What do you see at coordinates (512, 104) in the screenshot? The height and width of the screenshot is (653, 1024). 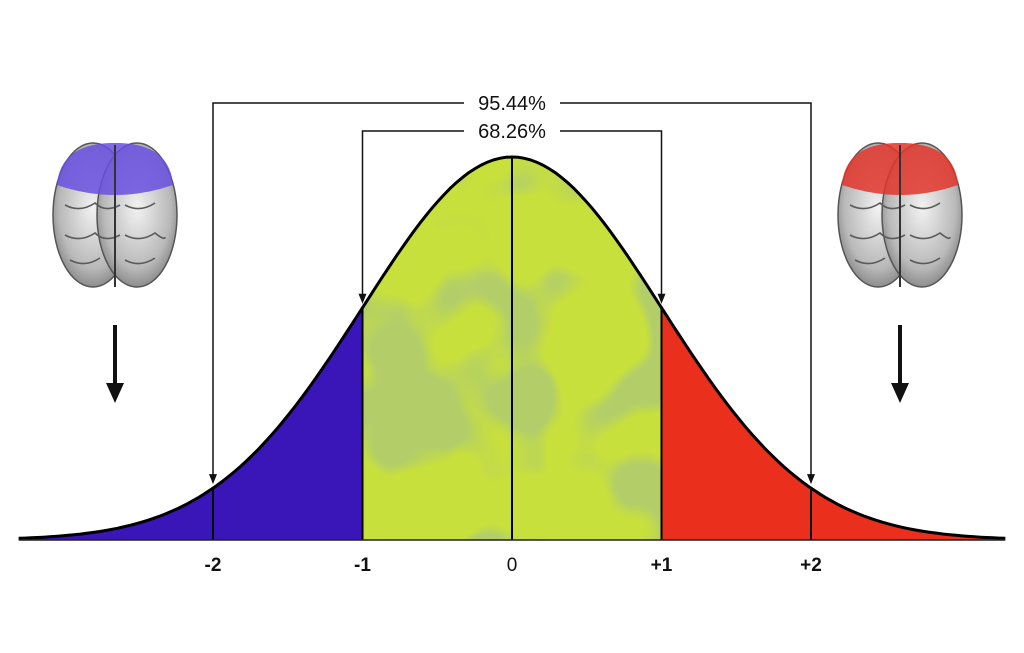 I see `annotation-label: 95.44%` at bounding box center [512, 104].